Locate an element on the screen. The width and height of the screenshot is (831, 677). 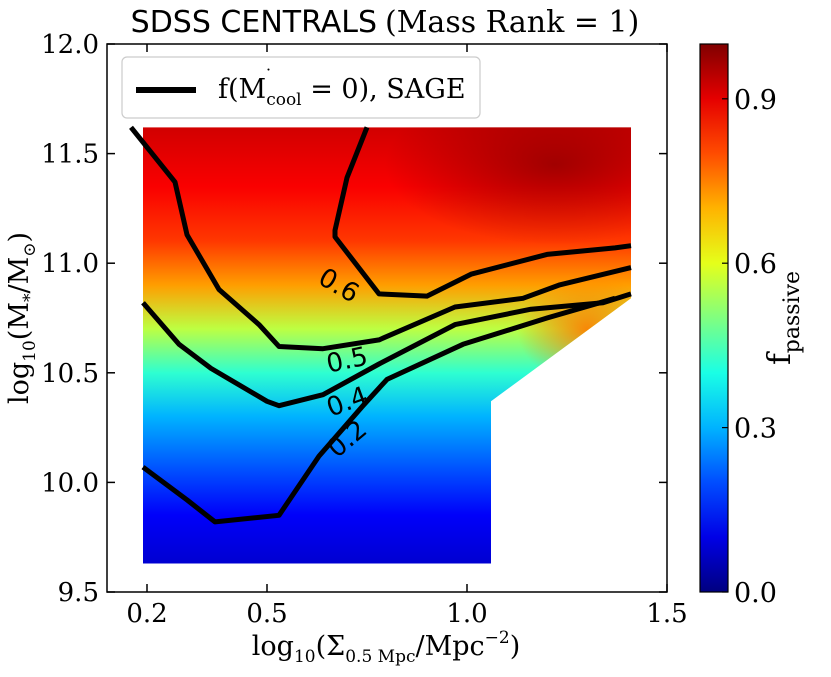
x-tick-label: 0.5 is located at coordinates (266, 614).